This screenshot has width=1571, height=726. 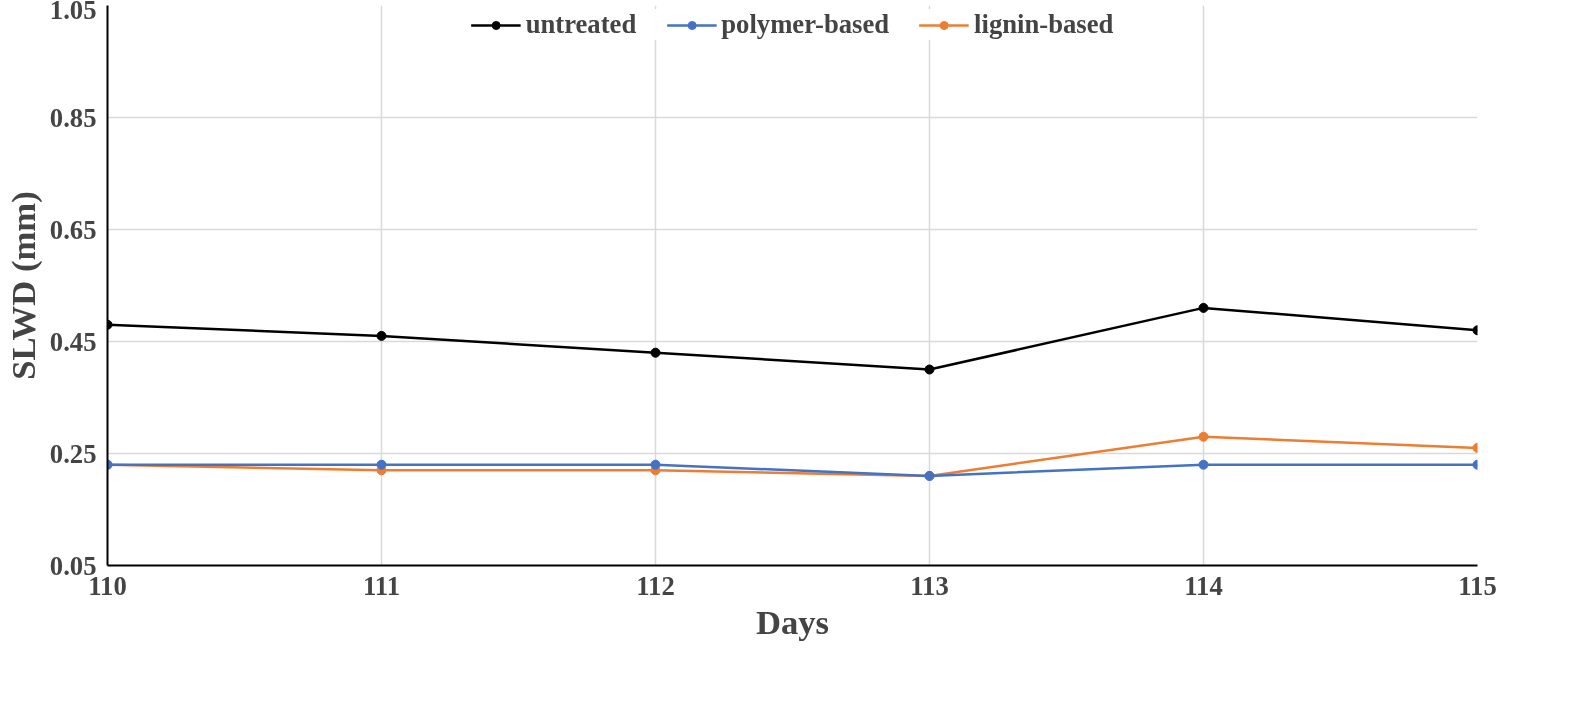 What do you see at coordinates (23, 285) in the screenshot?
I see `y-axis-title: SLWD (mm)` at bounding box center [23, 285].